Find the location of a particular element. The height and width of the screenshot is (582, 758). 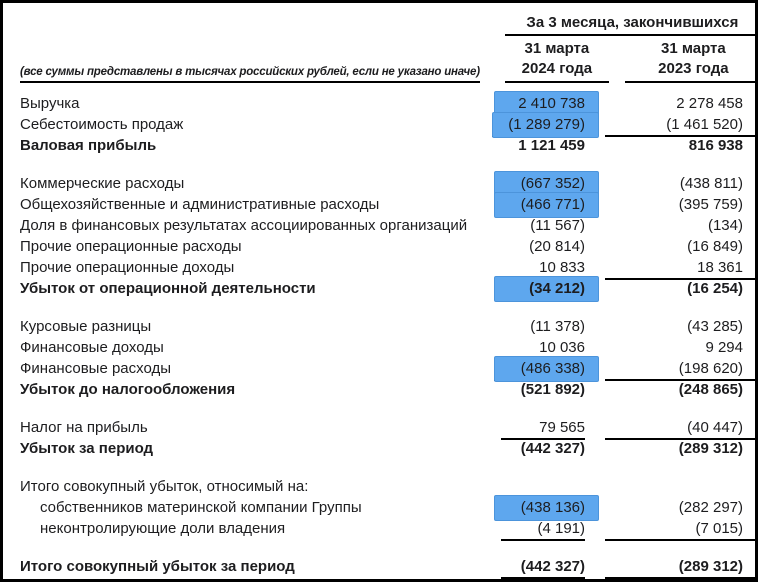

value-2023-rule: (7 015) is located at coordinates (680, 529).